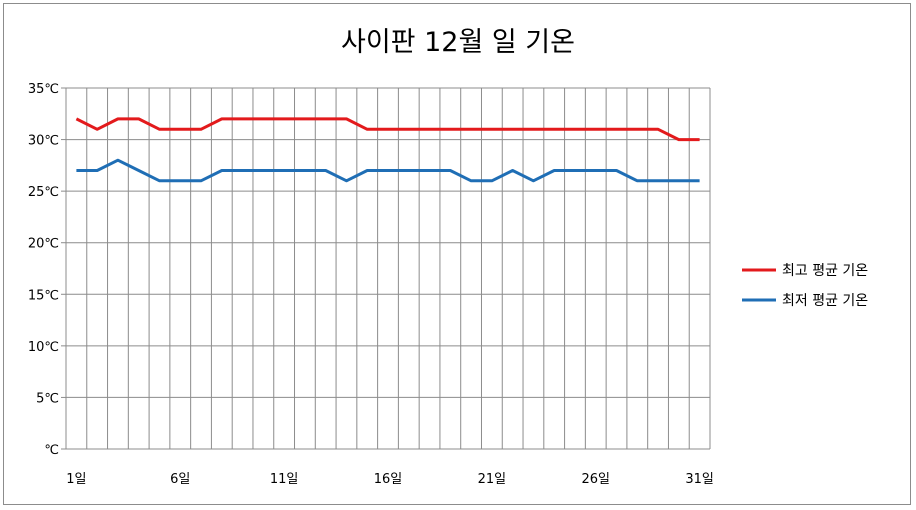  What do you see at coordinates (76, 479) in the screenshot?
I see `x-tick-label: 1일` at bounding box center [76, 479].